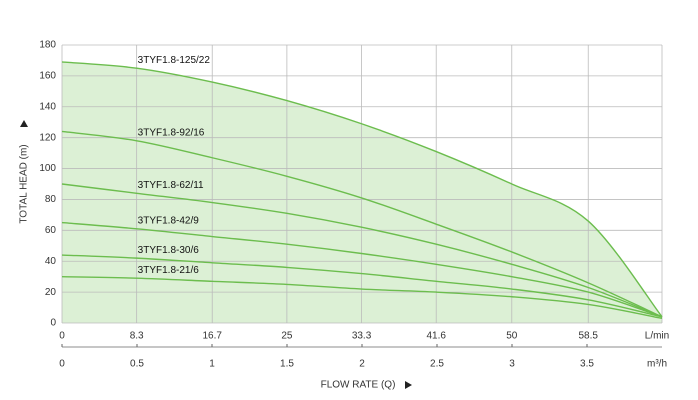  Describe the element at coordinates (437, 364) in the screenshot. I see `x2-tick-label: 2.5` at that location.